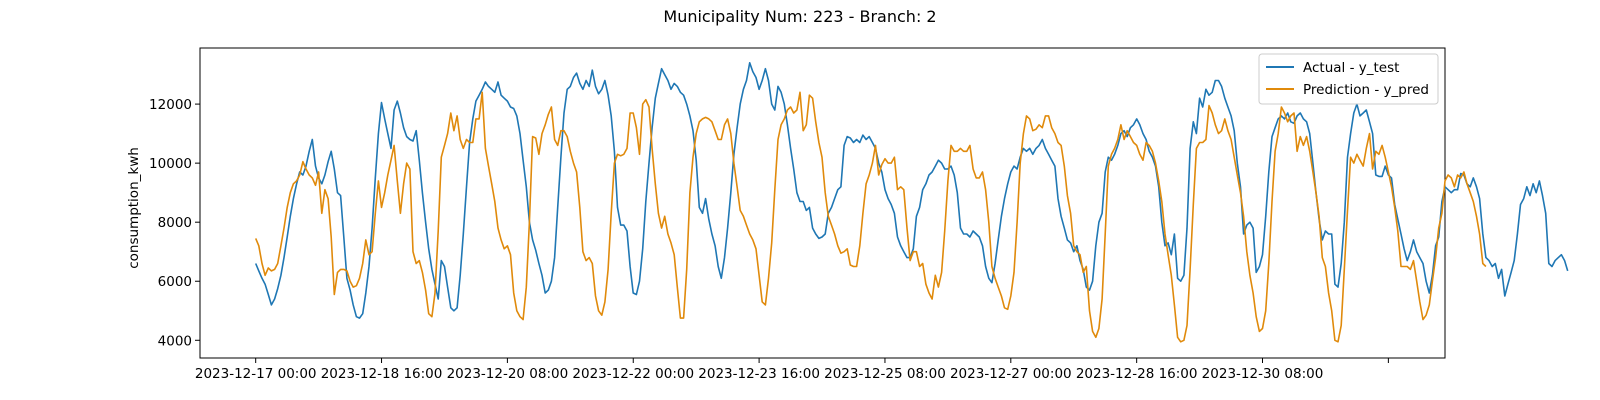 Image resolution: width=1600 pixels, height=400 pixels. I want to click on x-tick-label: 2023-12-22 00:00, so click(633, 374).